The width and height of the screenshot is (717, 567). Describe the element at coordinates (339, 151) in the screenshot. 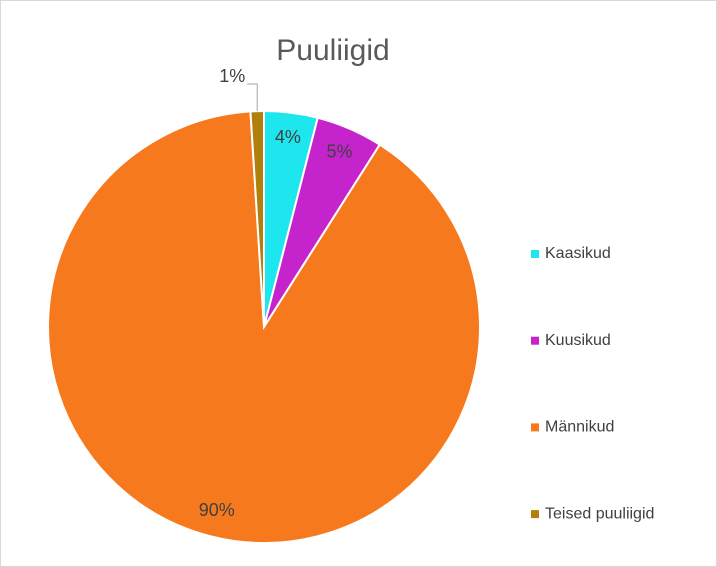

I see `data-label: 5%` at that location.